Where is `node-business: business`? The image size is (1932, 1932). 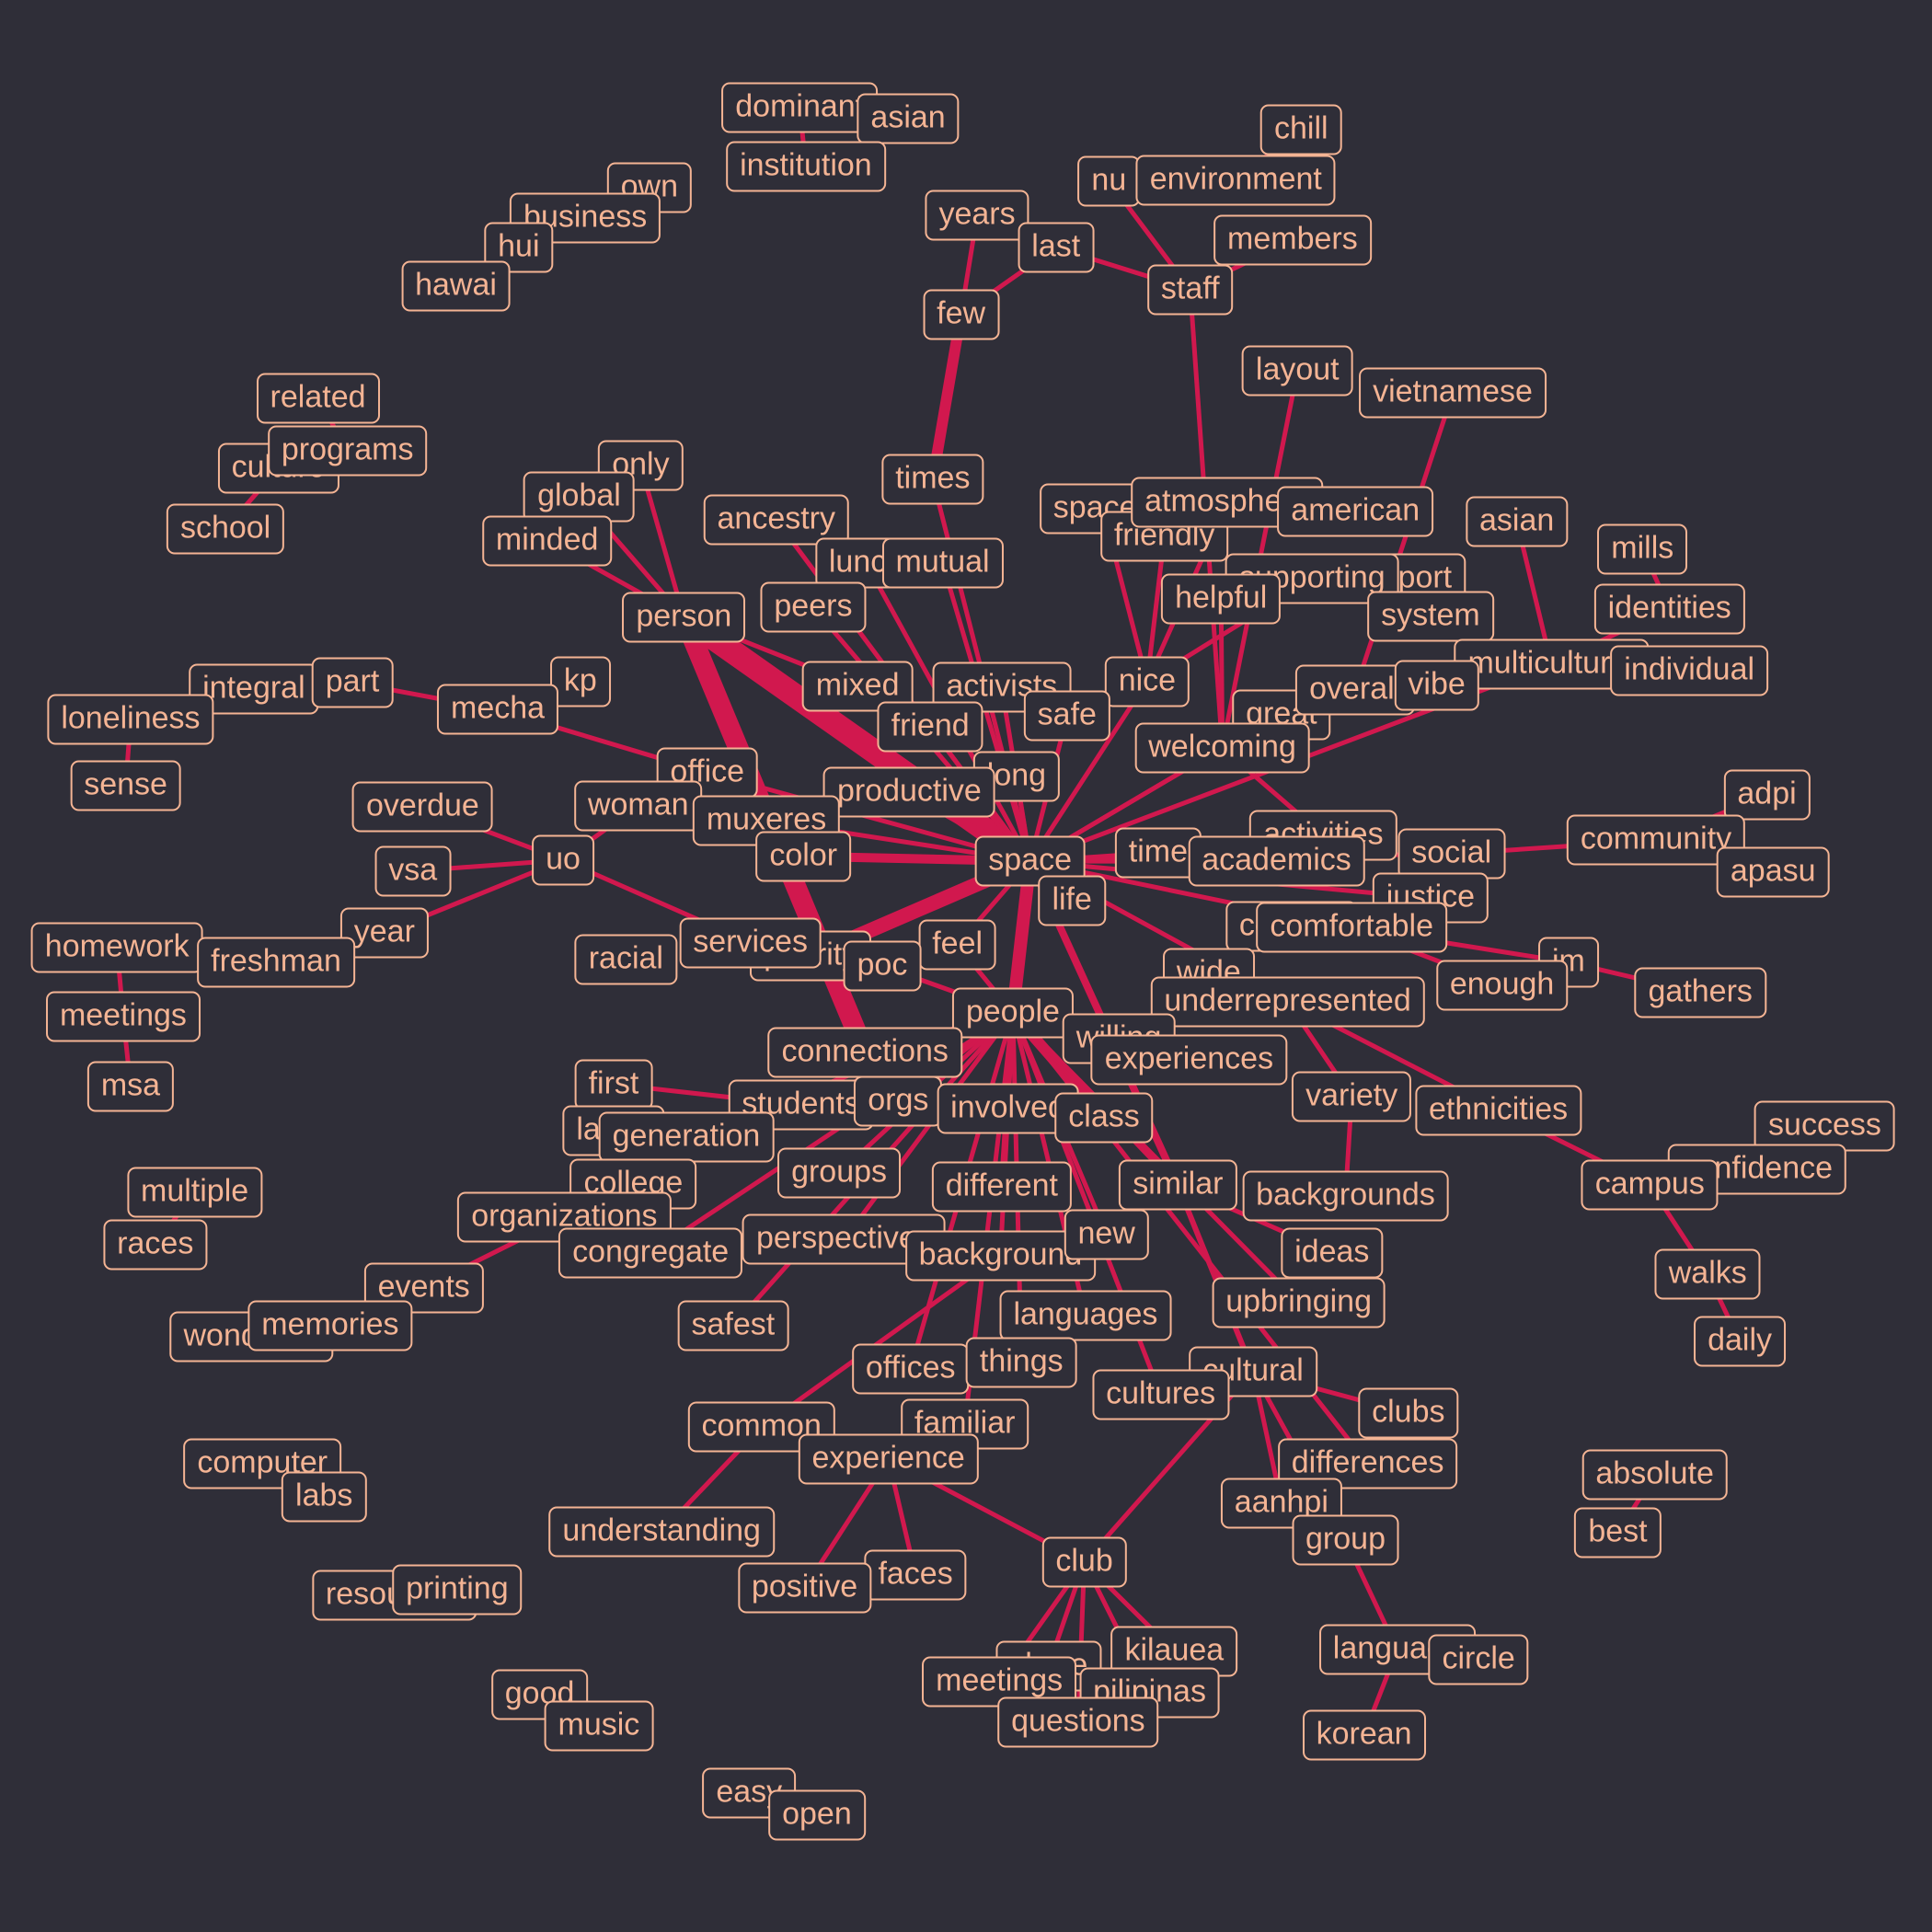 node-business: business is located at coordinates (585, 218).